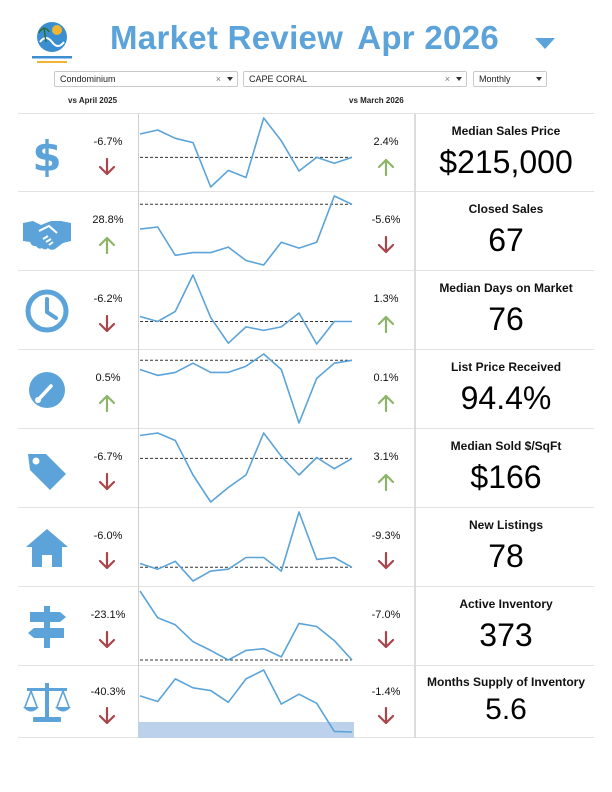 This screenshot has width=612, height=792. Describe the element at coordinates (47, 627) in the screenshot. I see `signpost-icon` at that location.